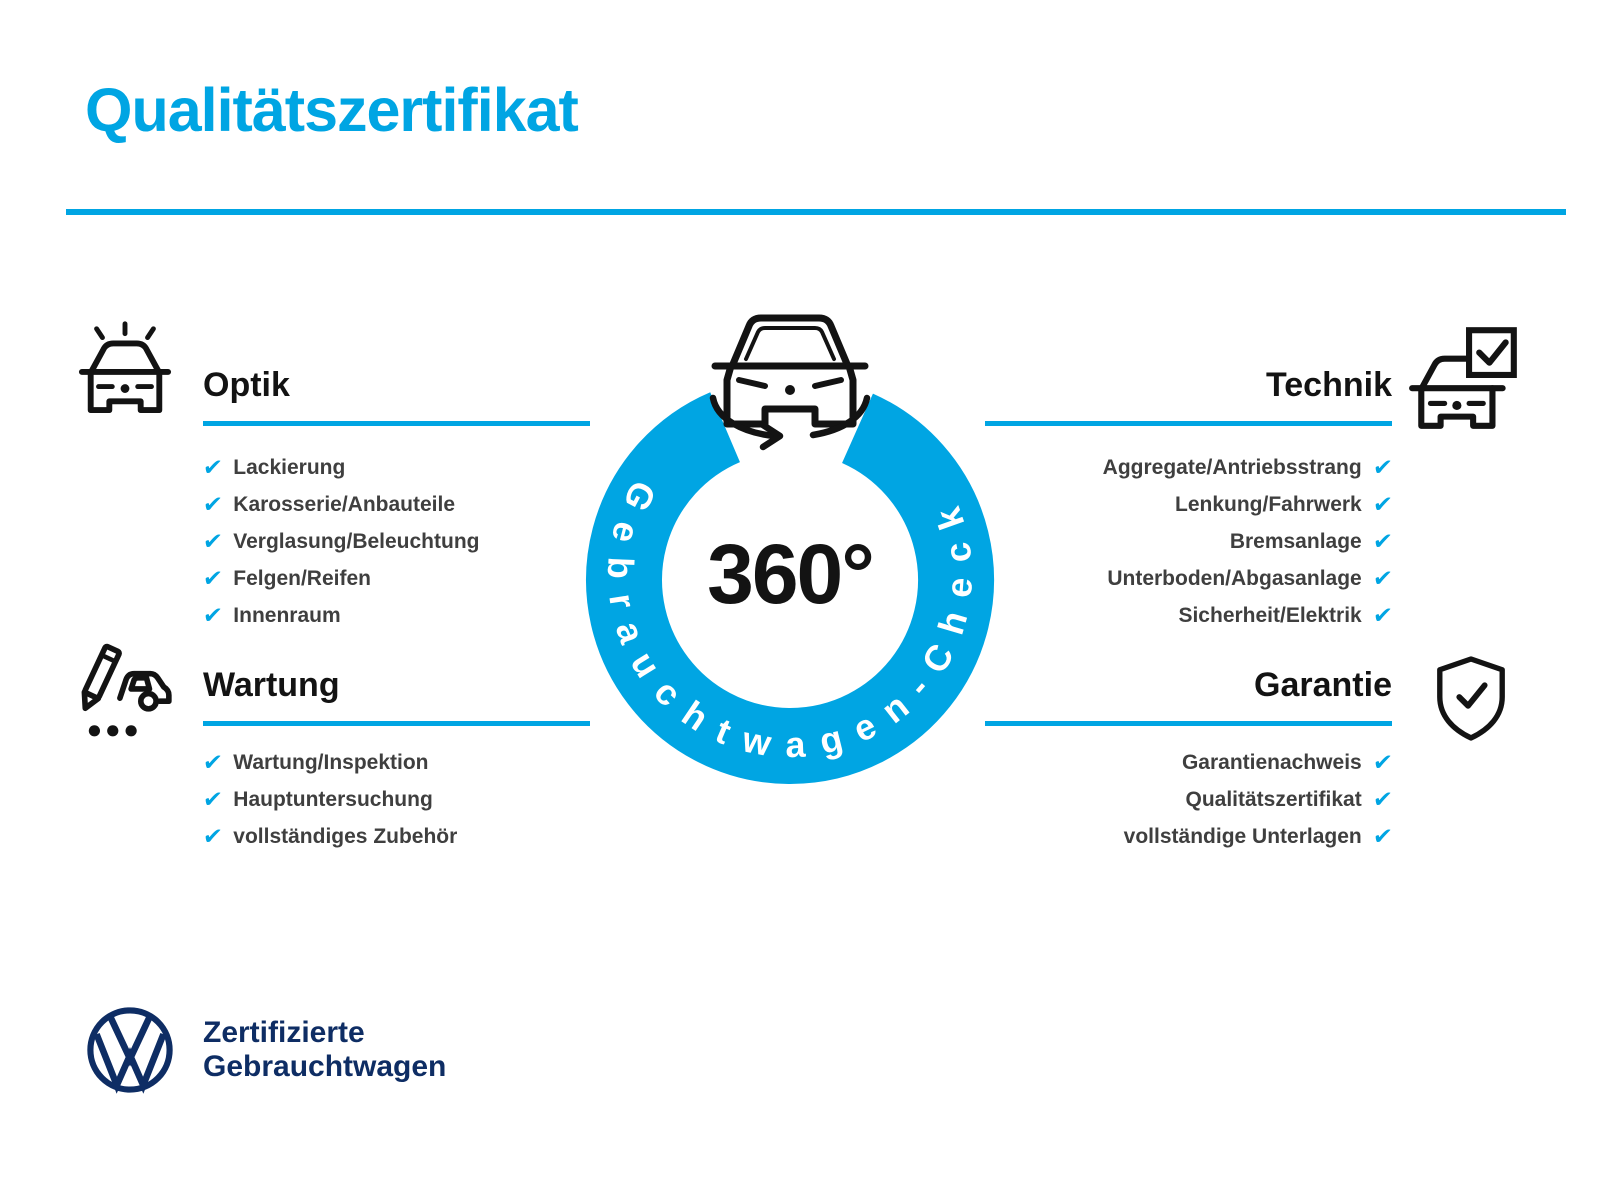 This screenshot has width=1600, height=1200. I want to click on car-shine-icon, so click(125, 367).